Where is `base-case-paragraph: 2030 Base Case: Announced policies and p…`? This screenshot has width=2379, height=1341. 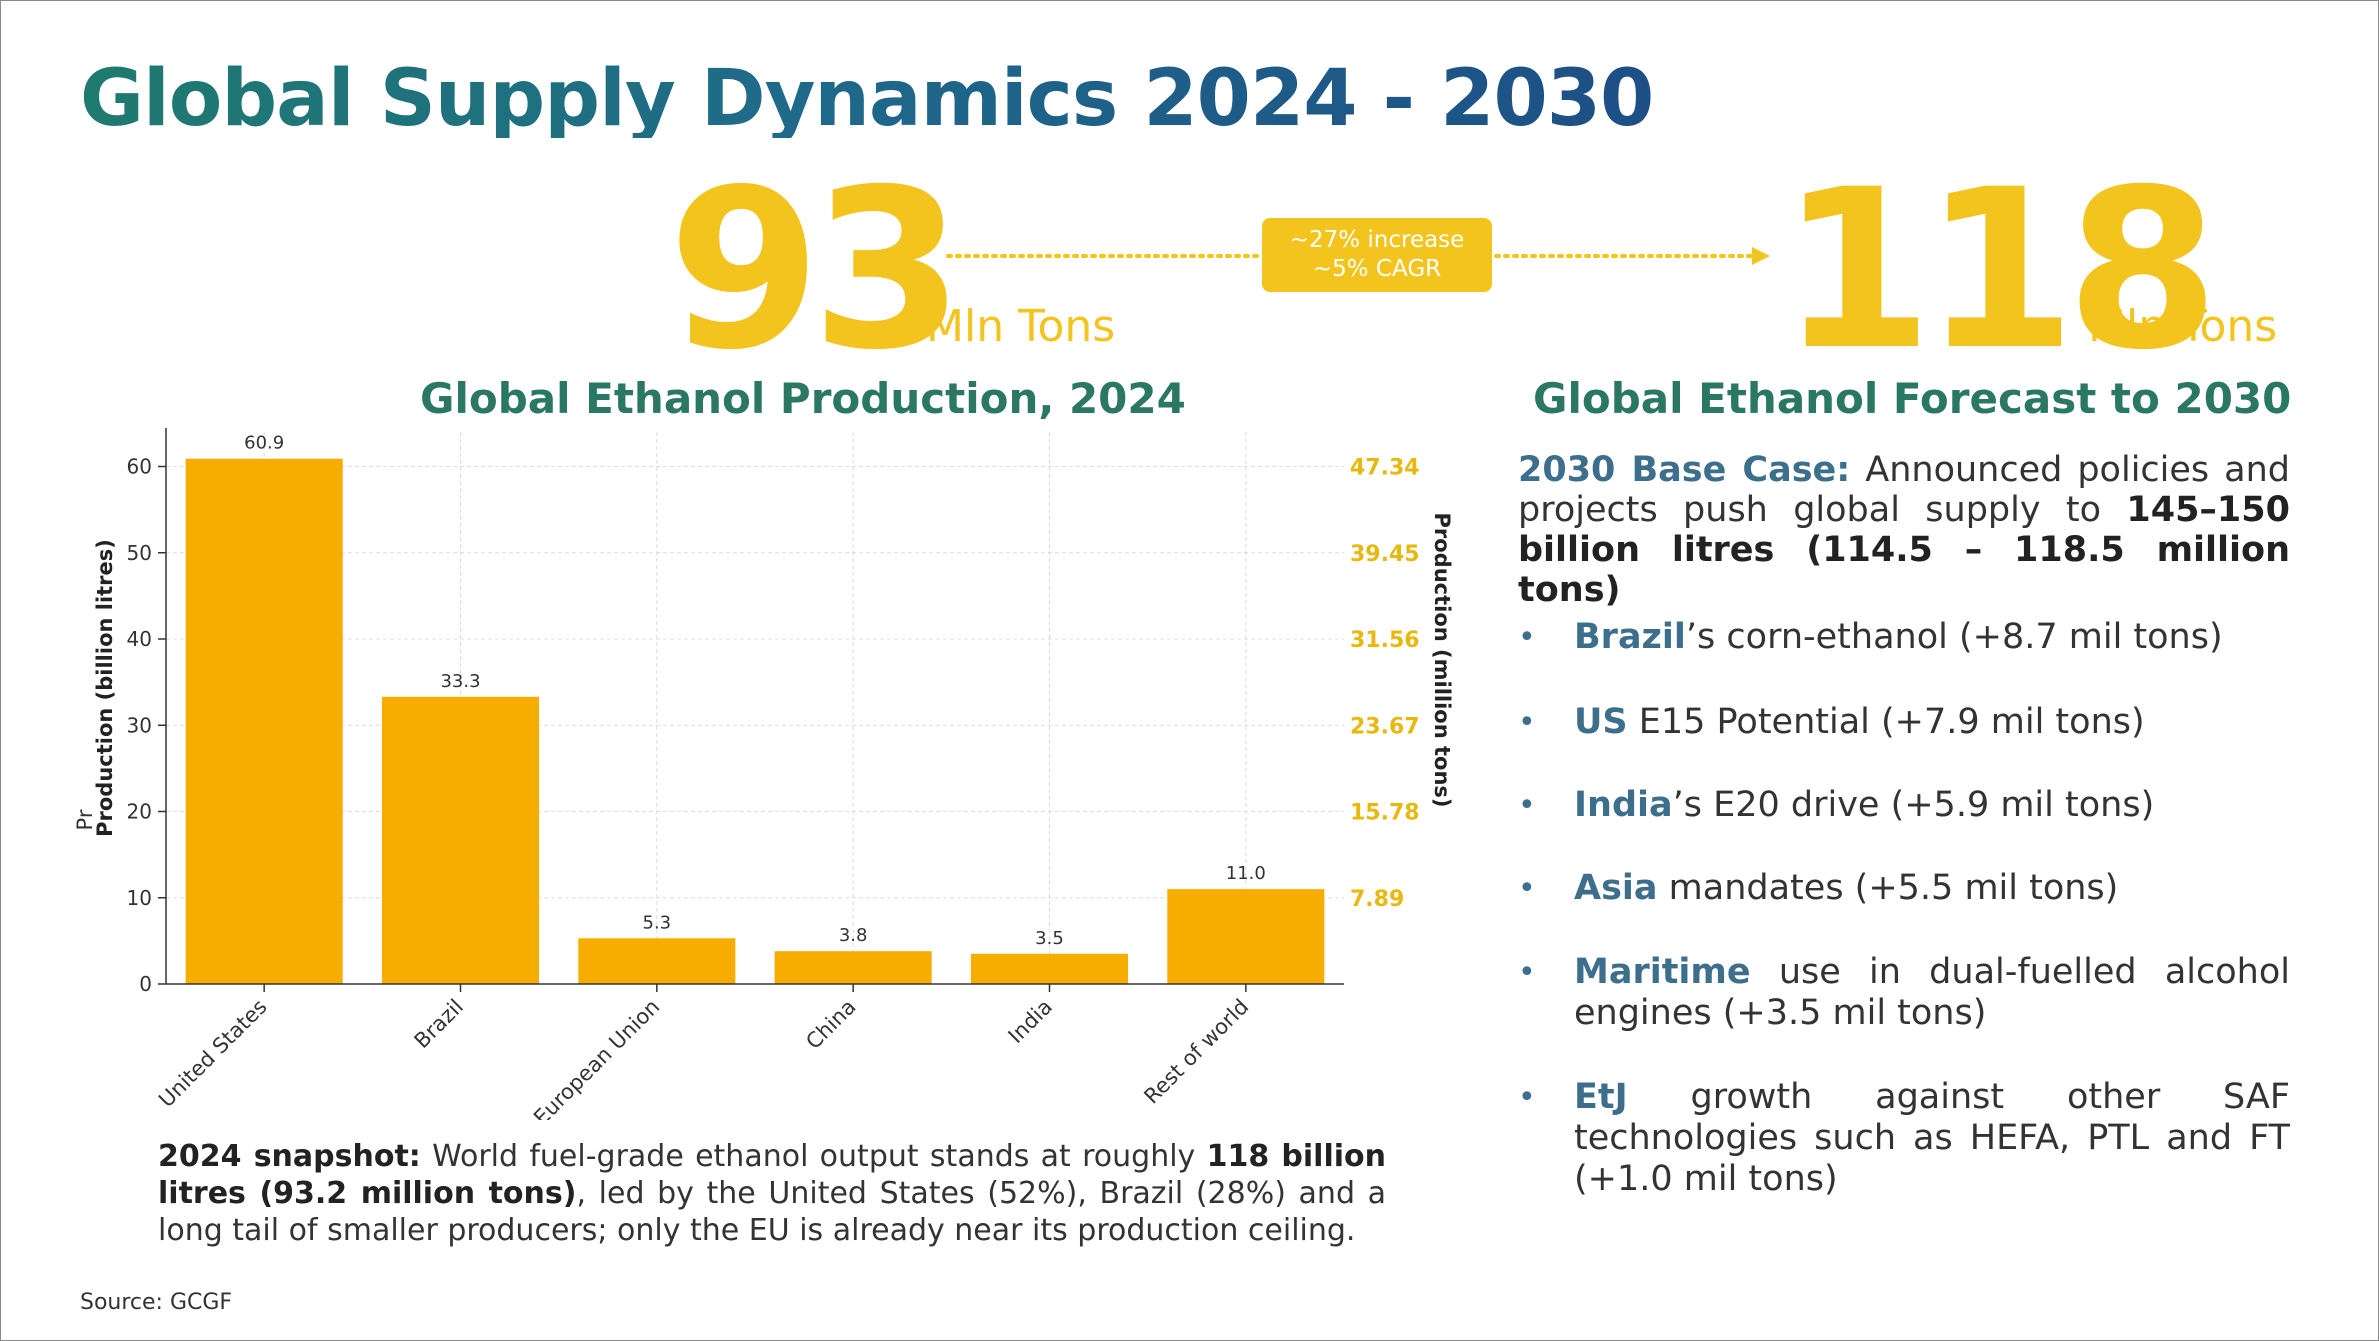
base-case-paragraph: 2030 Base Case: Announced policies and p… is located at coordinates (1904, 530).